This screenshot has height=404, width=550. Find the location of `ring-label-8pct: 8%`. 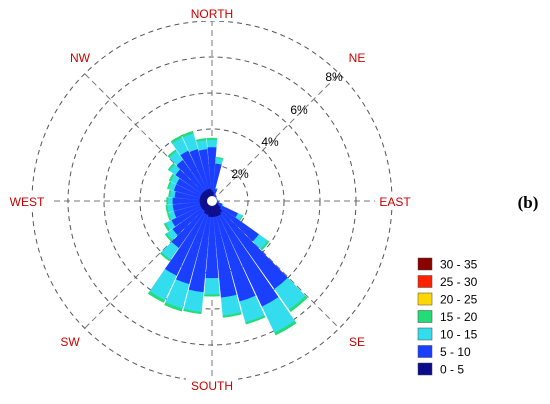

ring-label-8pct: 8% is located at coordinates (334, 77).